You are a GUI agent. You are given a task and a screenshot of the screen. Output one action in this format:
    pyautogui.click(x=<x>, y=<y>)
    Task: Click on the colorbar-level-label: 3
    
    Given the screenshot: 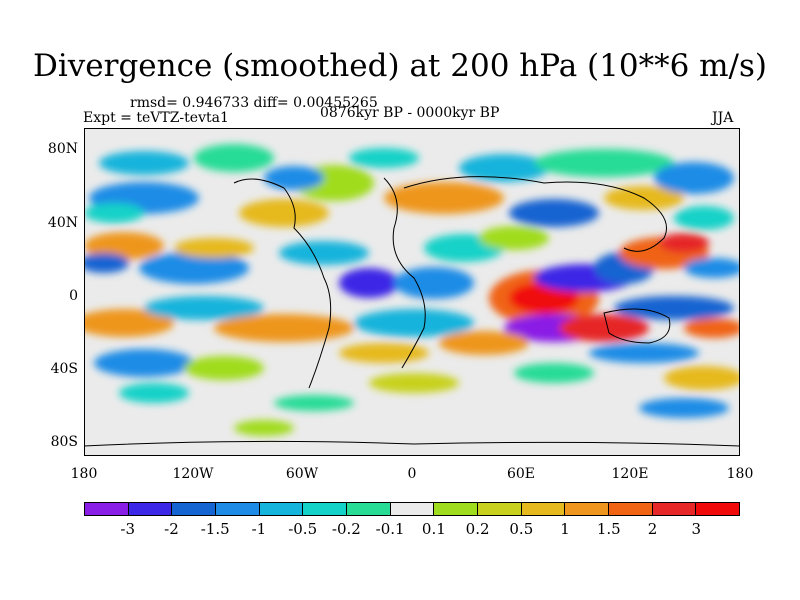 What is the action you would take?
    pyautogui.click(x=696, y=529)
    